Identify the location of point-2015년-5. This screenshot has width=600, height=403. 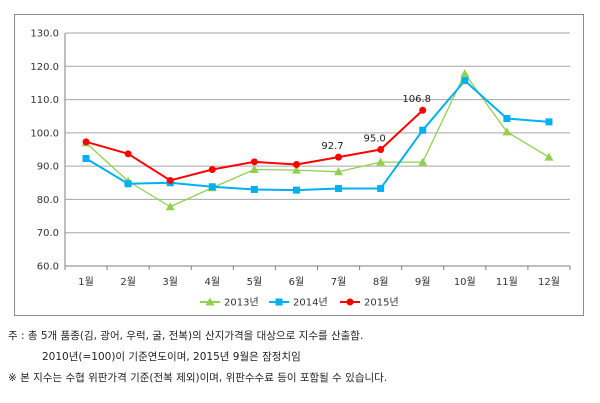
(296, 164).